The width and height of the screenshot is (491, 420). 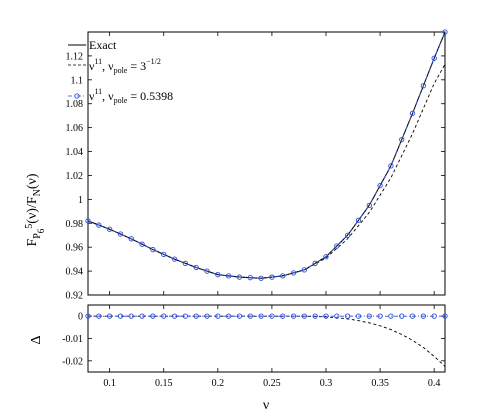 I want to click on xtick-label: 0.35, so click(x=380, y=383).